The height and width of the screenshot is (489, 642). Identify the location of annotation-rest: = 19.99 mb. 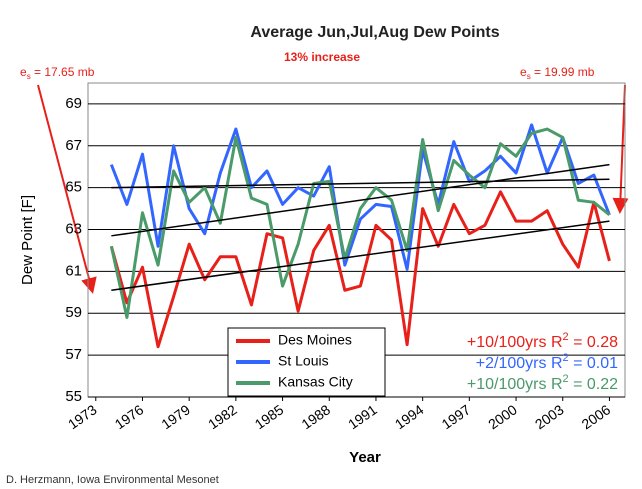
(563, 72).